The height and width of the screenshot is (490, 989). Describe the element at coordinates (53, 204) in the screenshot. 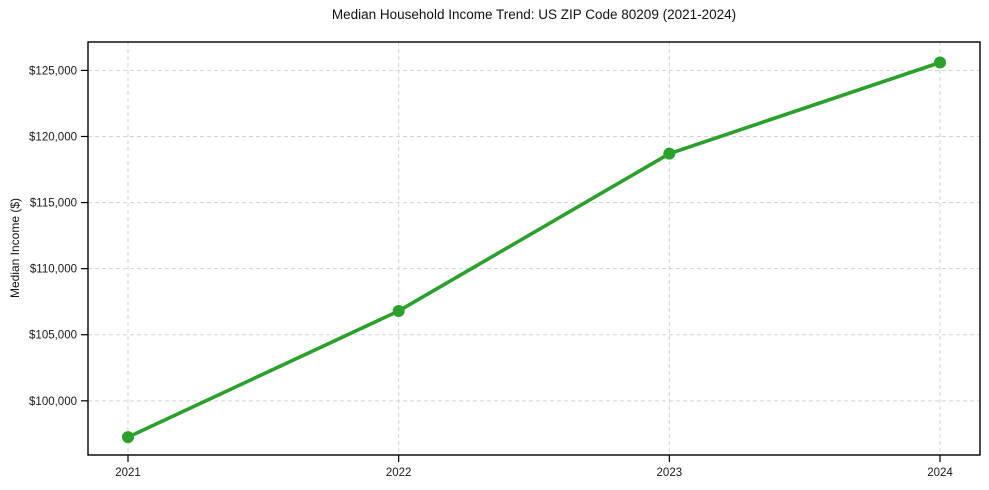

I see `y-tick-label: $115,000` at that location.